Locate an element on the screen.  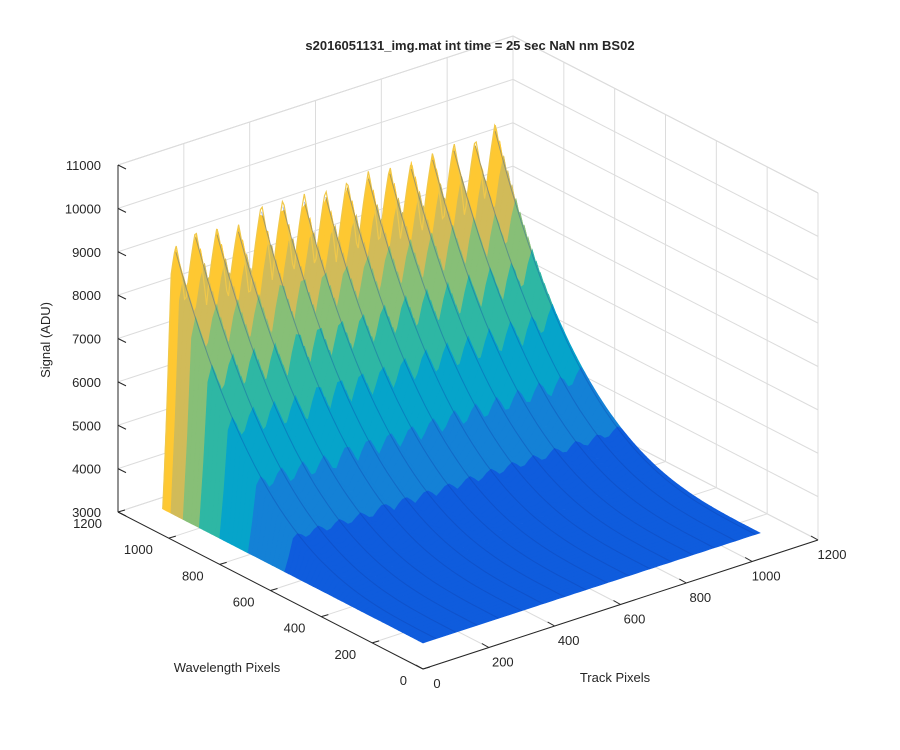
z-tick-label: 3000 is located at coordinates (86, 512).